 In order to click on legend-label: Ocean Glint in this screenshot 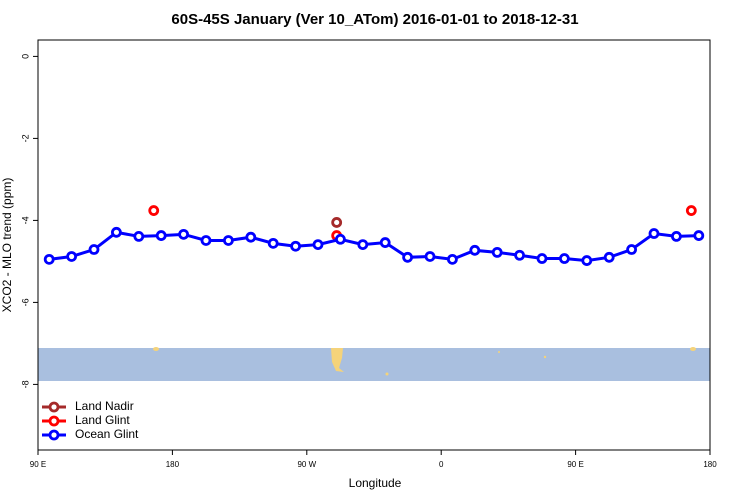, I will do `click(107, 434)`.